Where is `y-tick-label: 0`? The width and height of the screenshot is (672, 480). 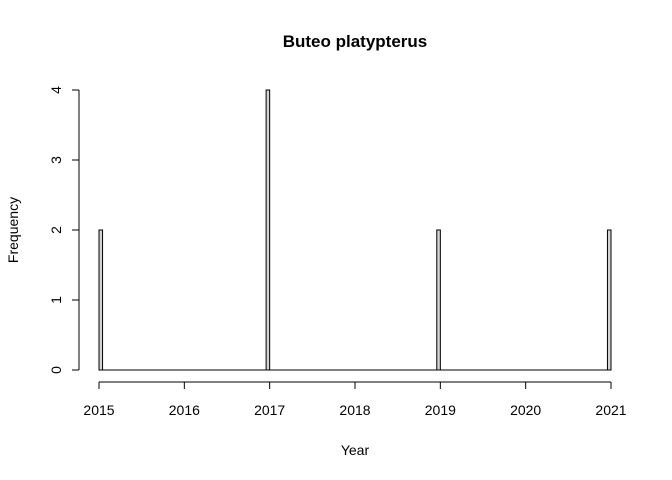 y-tick-label: 0 is located at coordinates (56, 370).